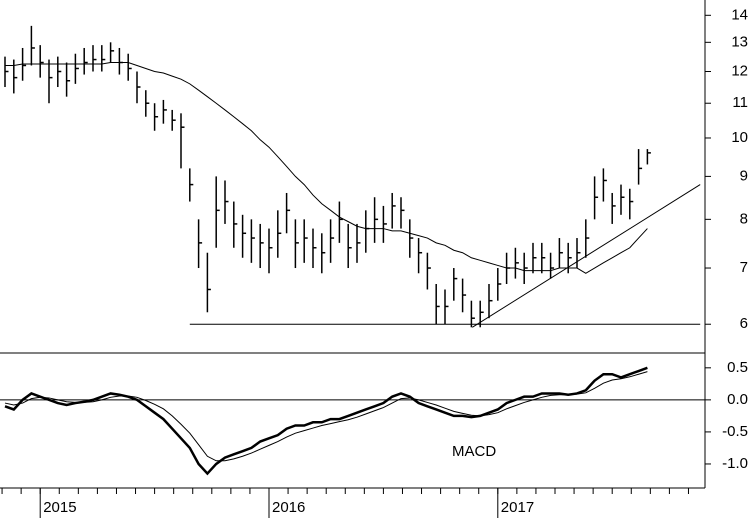  What do you see at coordinates (737, 399) in the screenshot?
I see `y-tick-label: 0.0` at bounding box center [737, 399].